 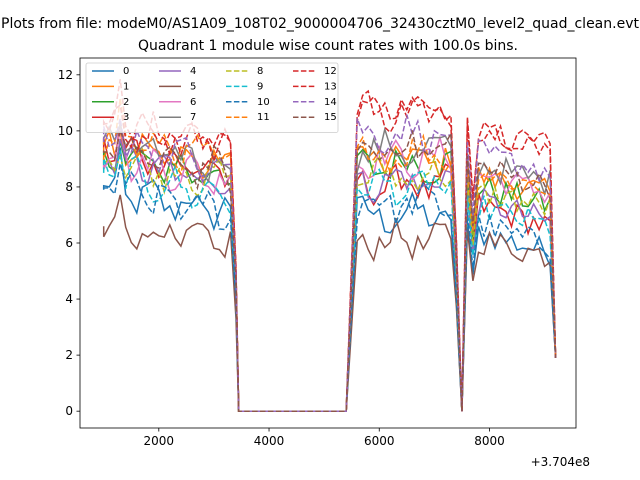 I want to click on x-tick-label: 8000, so click(x=489, y=441).